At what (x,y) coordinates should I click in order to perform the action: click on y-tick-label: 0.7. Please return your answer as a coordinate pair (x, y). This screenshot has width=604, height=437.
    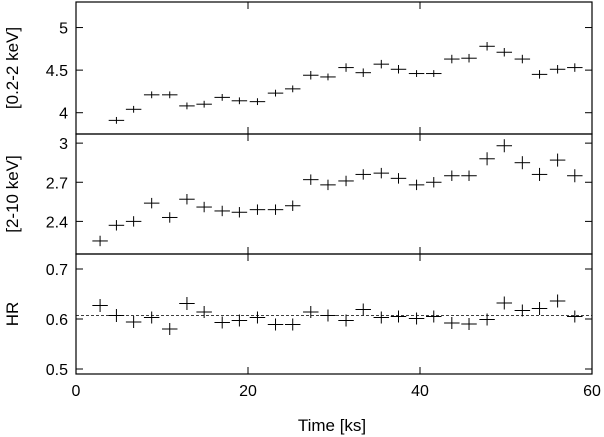
    Looking at the image, I should click on (57, 270).